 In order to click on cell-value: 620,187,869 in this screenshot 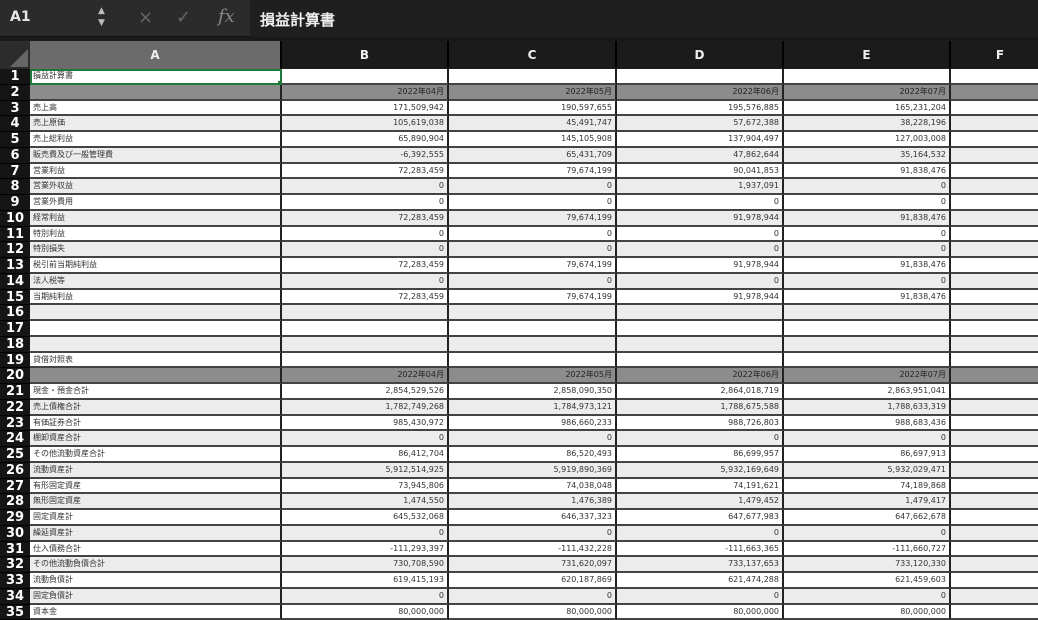, I will do `click(533, 581)`.